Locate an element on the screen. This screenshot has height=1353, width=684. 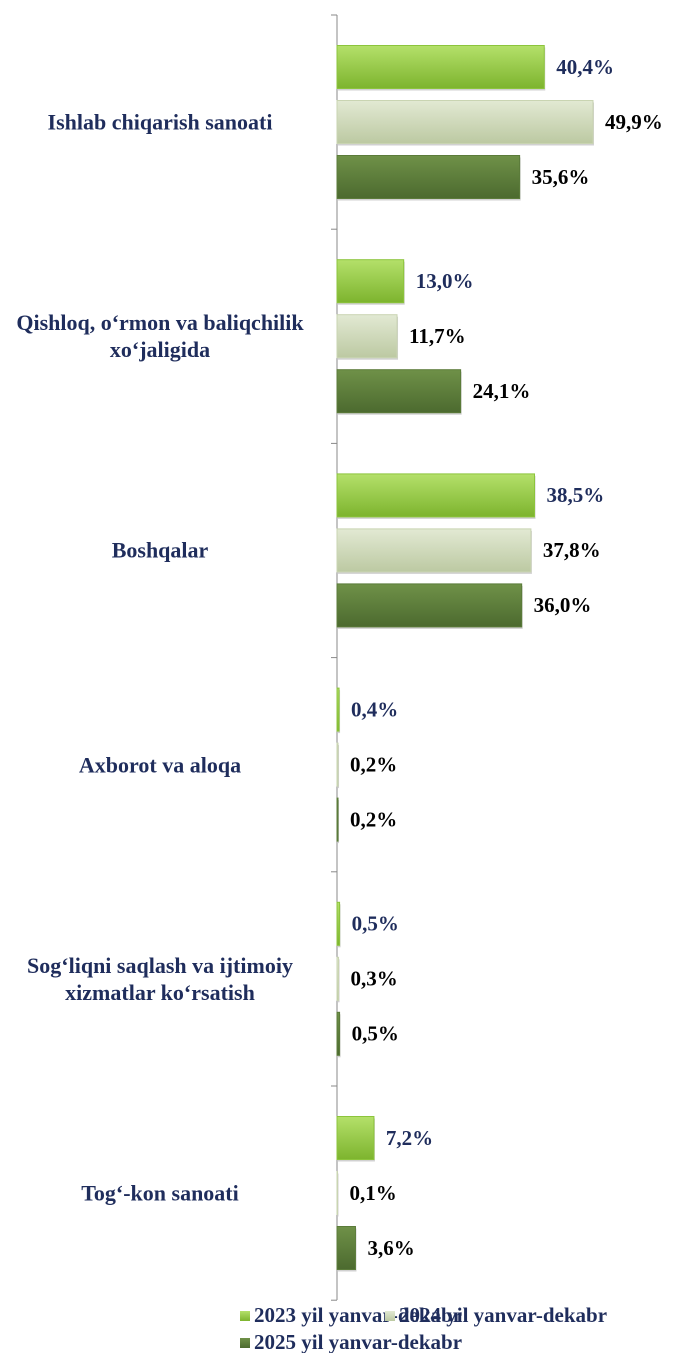
value-label: 35,6% is located at coordinates (561, 177).